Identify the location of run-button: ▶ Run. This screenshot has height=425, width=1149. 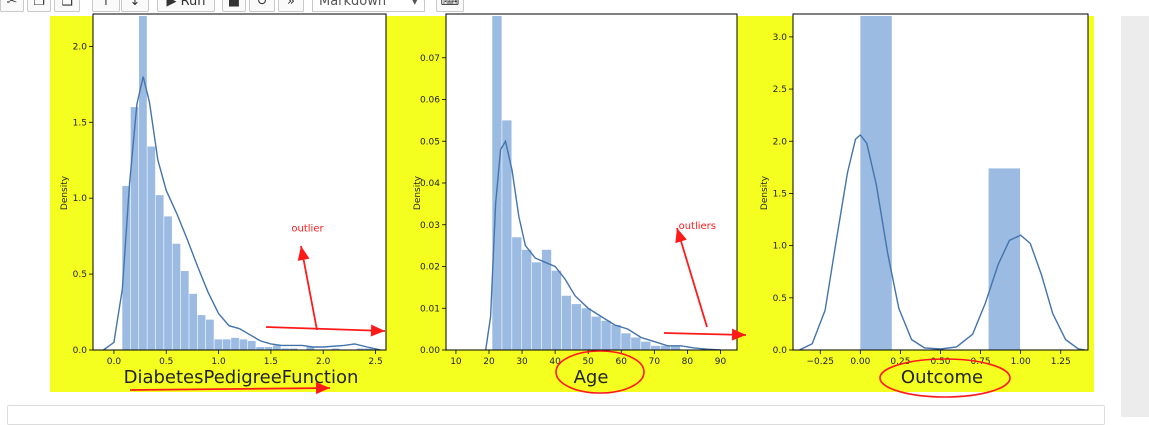
(186, 6).